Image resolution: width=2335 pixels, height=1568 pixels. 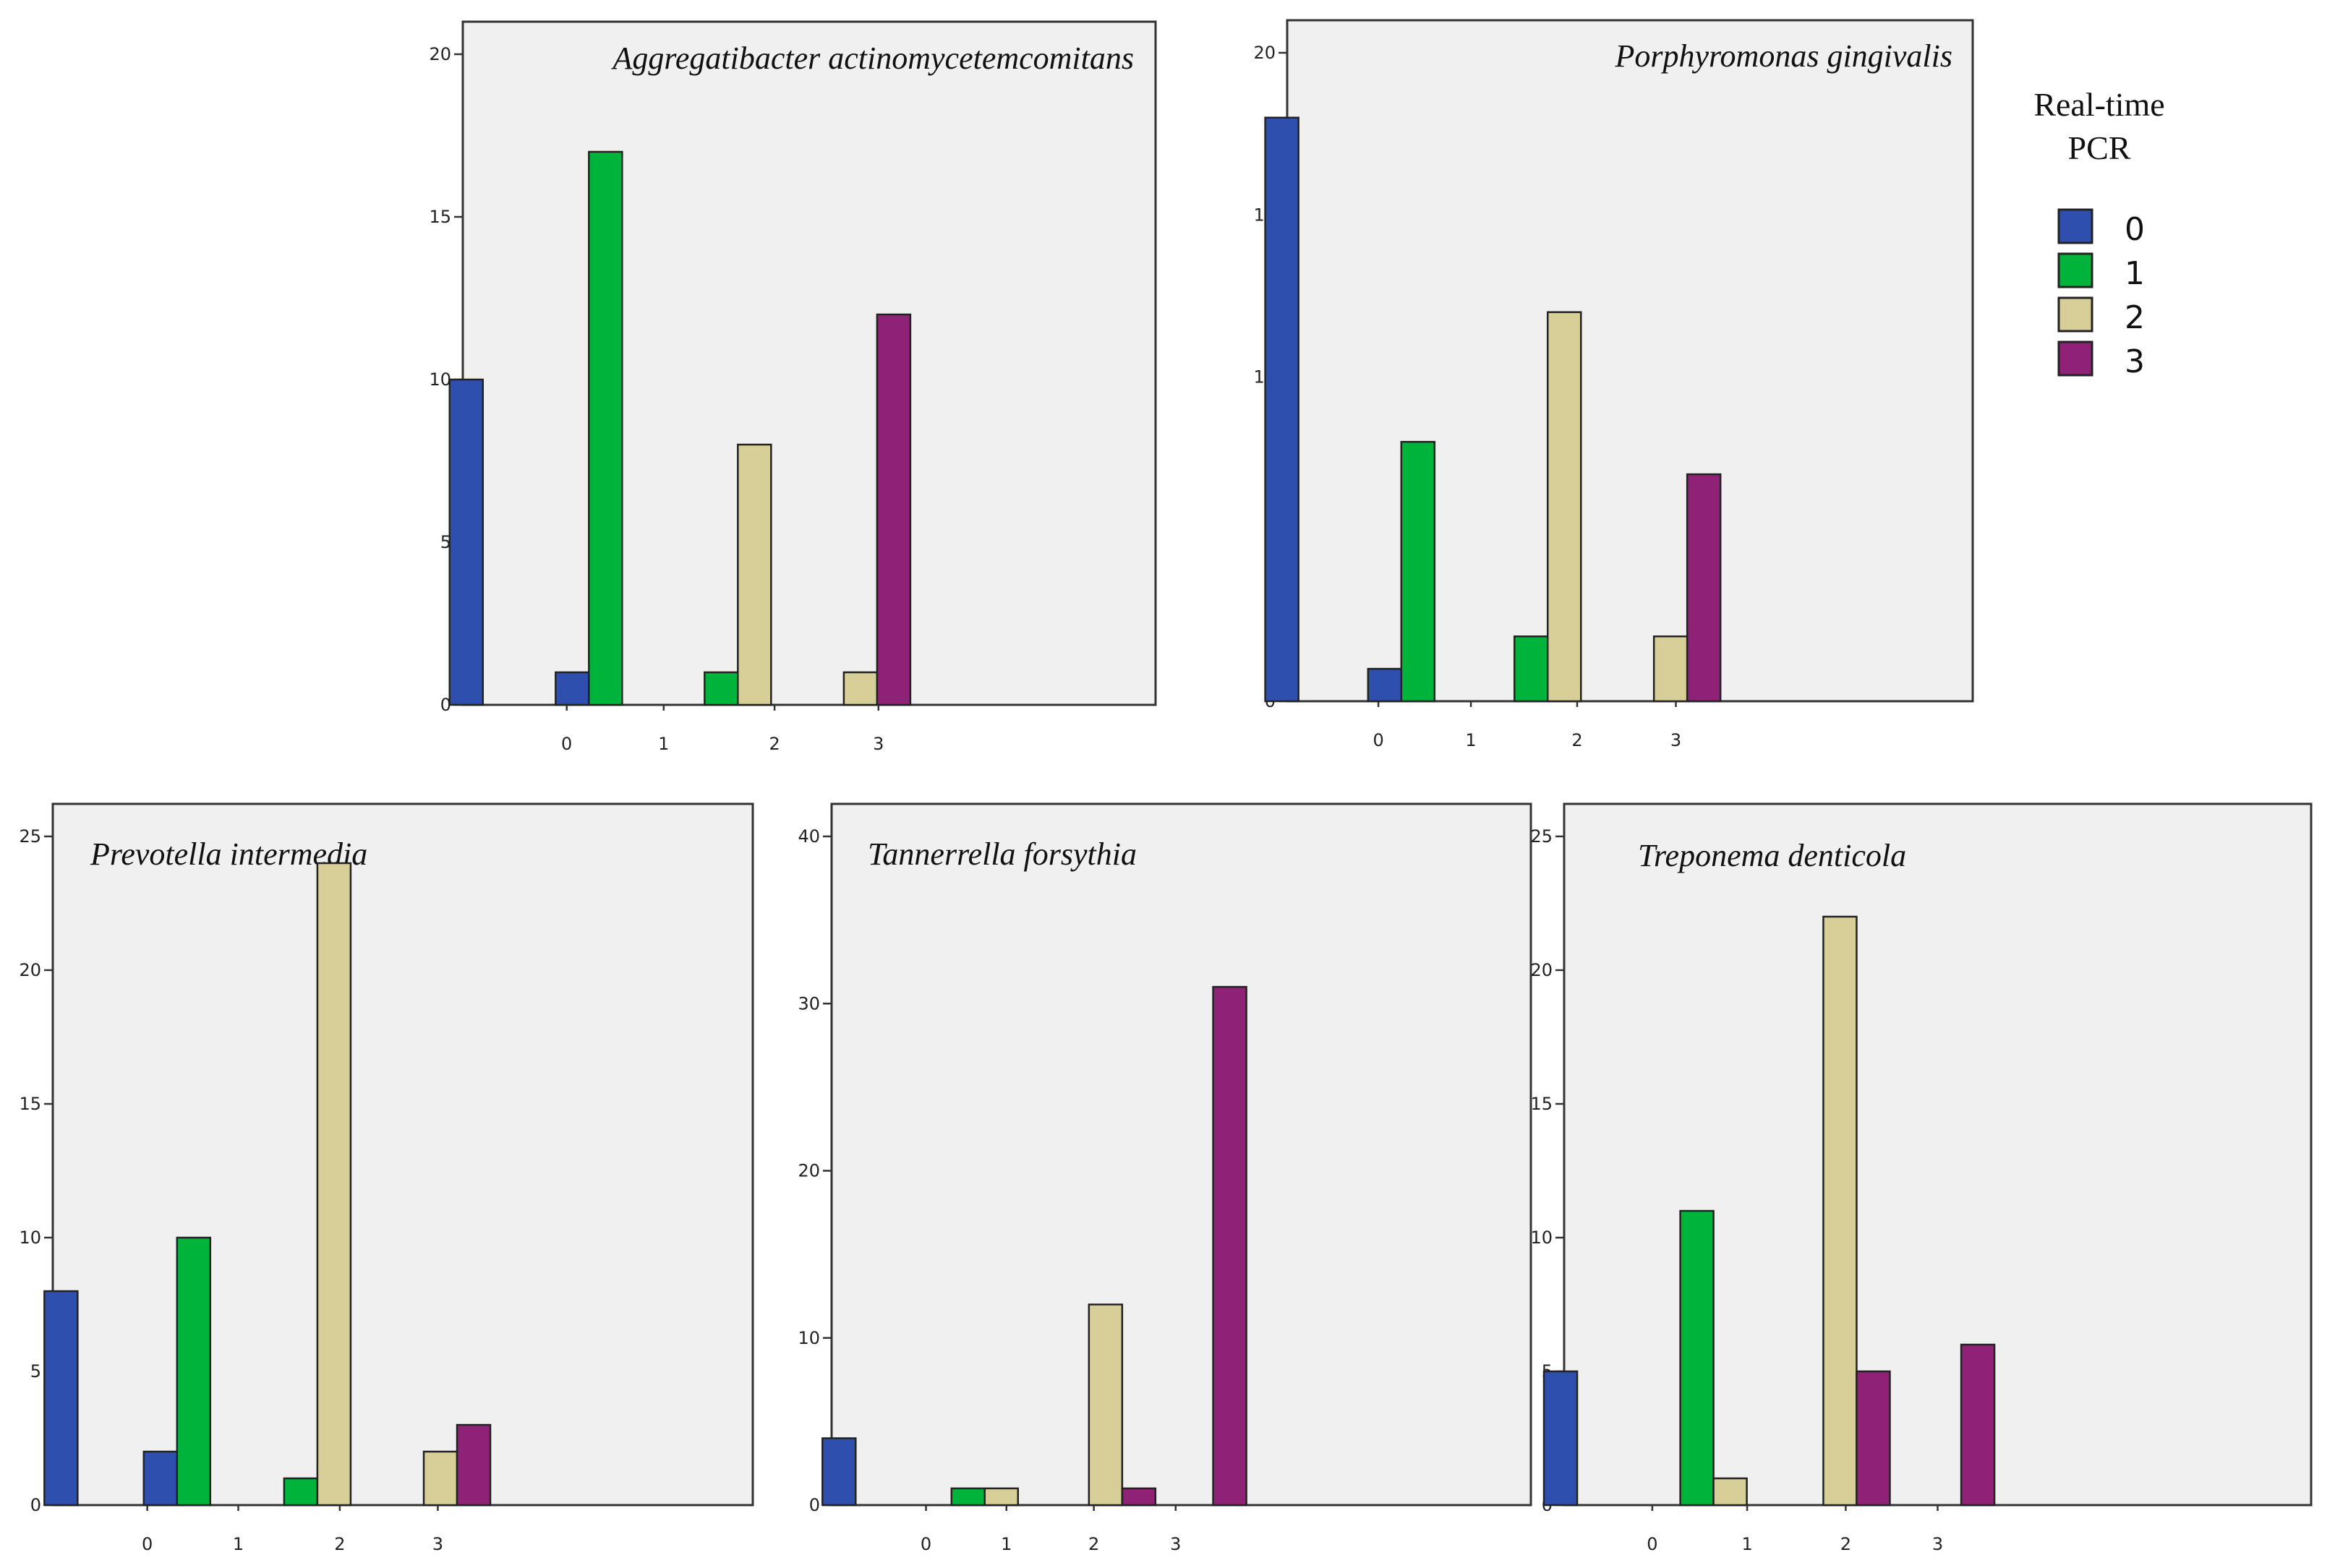 I want to click on legend: Real-time PCR 0 1 2 3, so click(x=2098, y=233).